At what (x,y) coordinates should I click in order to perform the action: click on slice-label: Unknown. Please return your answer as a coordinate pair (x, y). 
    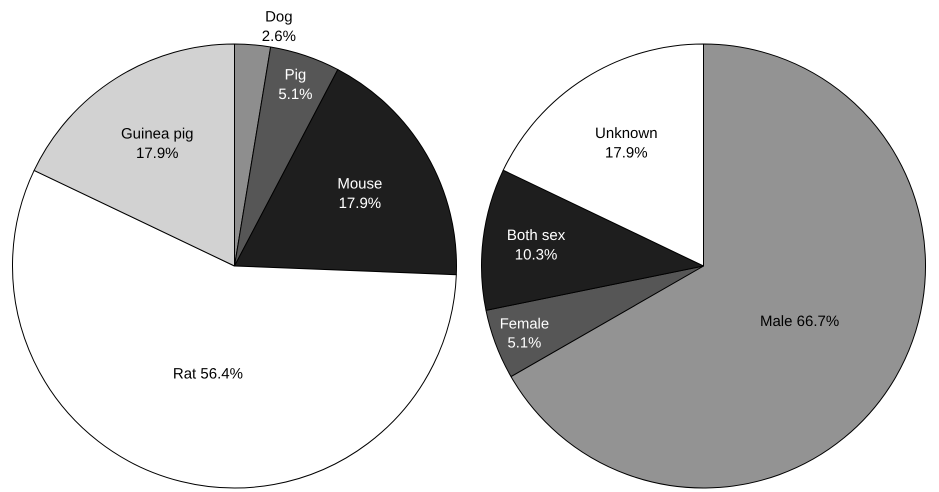
    Looking at the image, I should click on (626, 133).